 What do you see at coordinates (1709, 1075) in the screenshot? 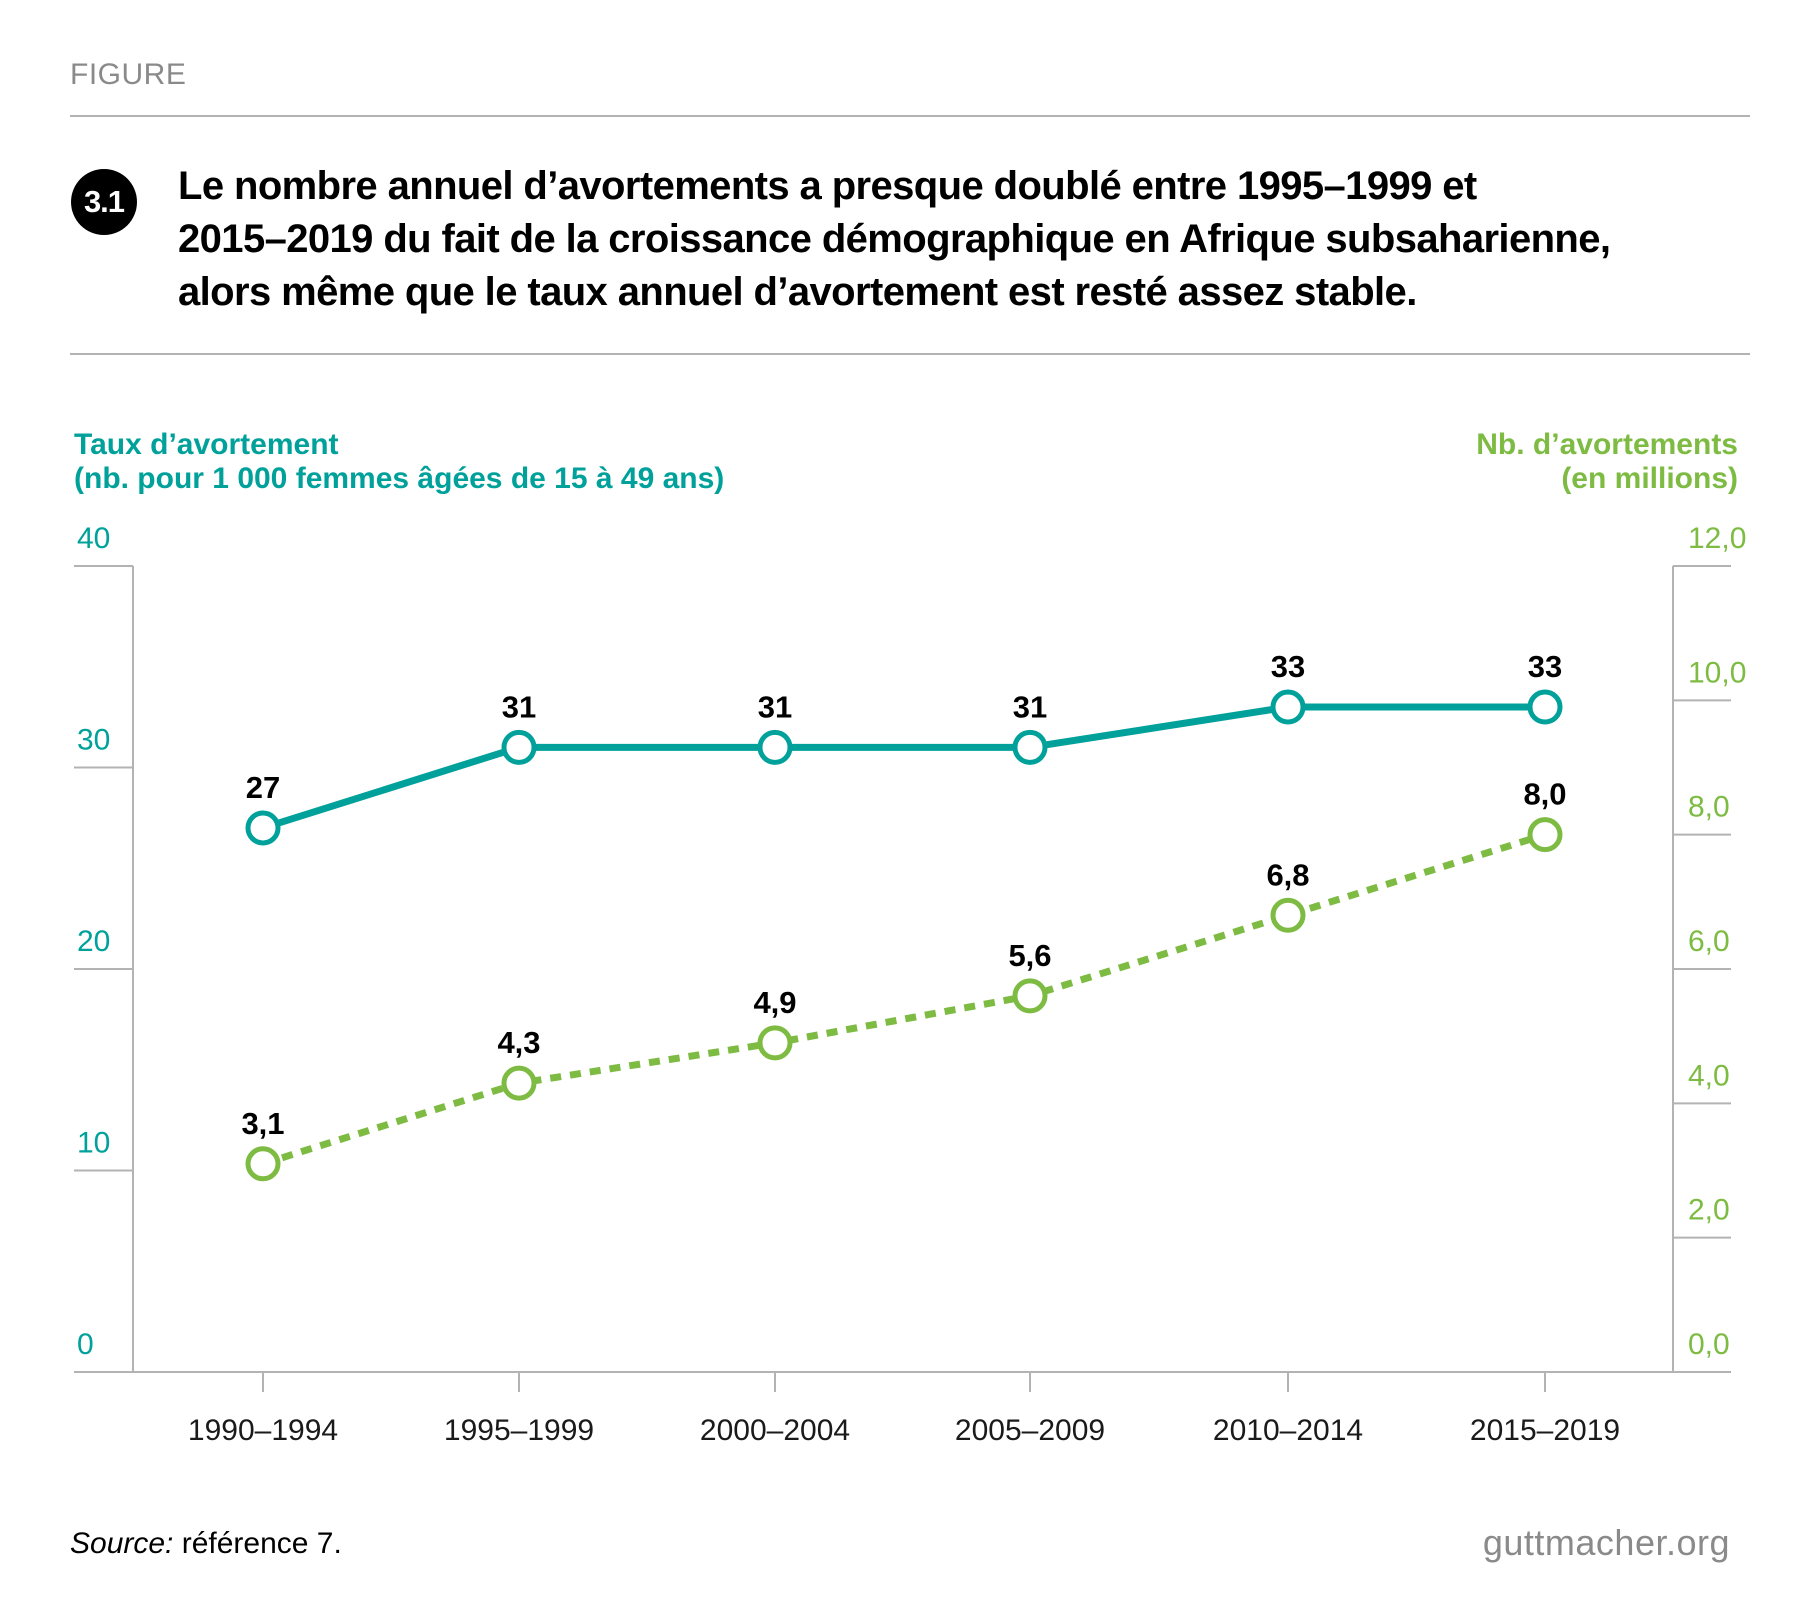
I see `right-tick-label: 4,0` at bounding box center [1709, 1075].